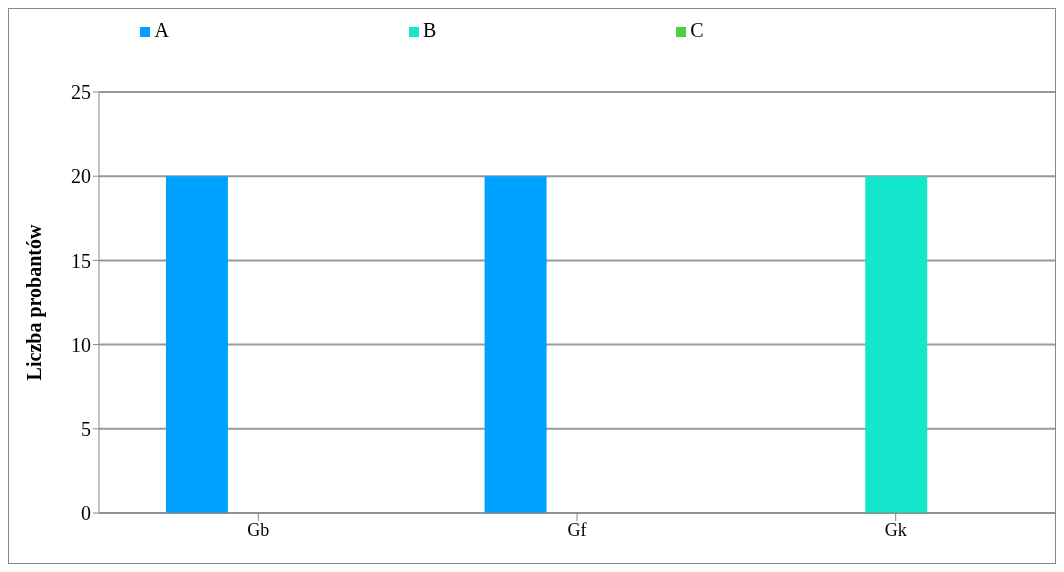 The width and height of the screenshot is (1064, 572). I want to click on legend-label: A, so click(161, 30).